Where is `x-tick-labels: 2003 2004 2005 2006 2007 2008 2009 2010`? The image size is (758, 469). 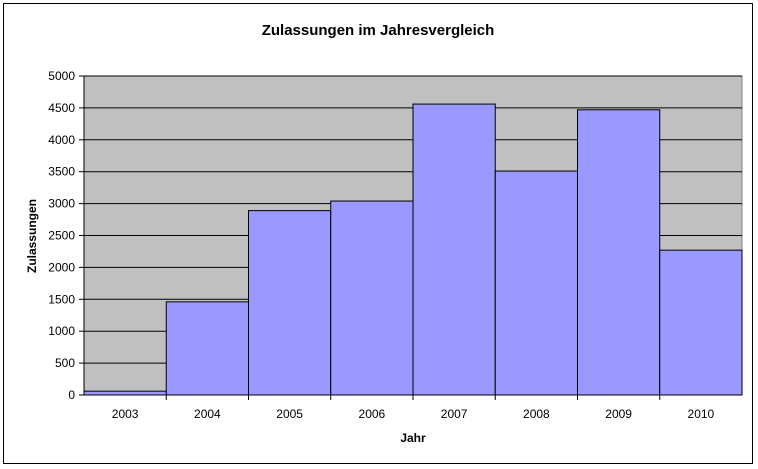
x-tick-labels: 2003 2004 2005 2006 2007 2008 2009 2010 is located at coordinates (413, 408).